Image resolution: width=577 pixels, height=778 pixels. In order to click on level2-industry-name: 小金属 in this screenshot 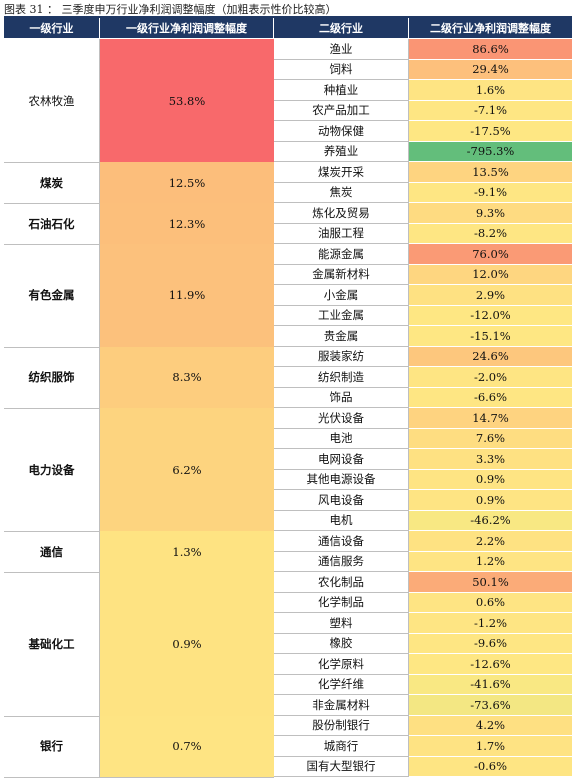, I will do `click(341, 295)`.